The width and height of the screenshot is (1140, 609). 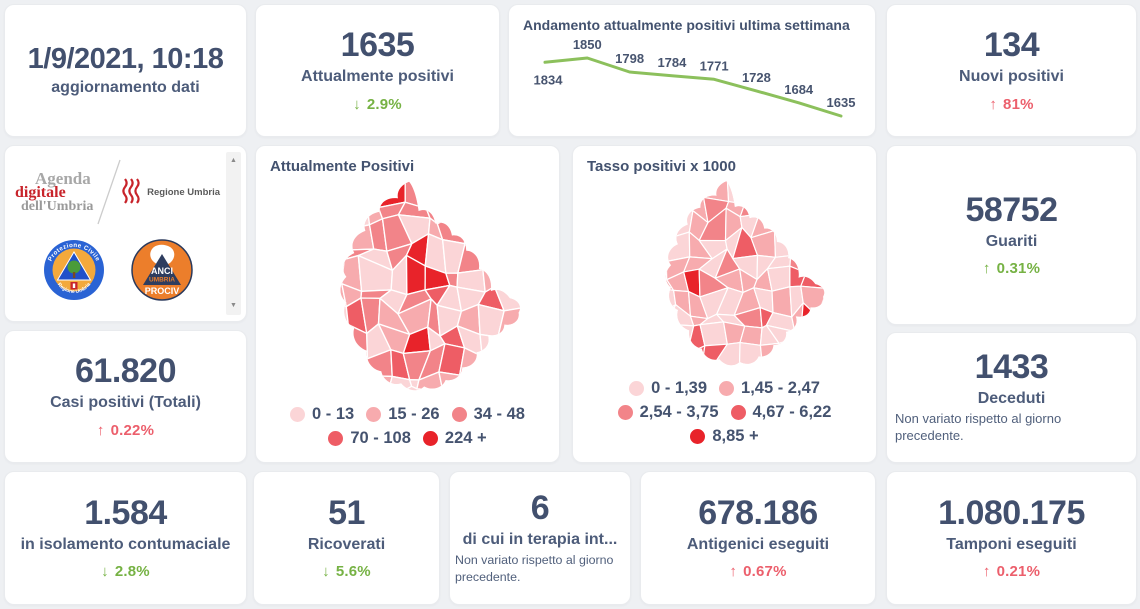 I want to click on stat-delta-value: 0.21%, so click(x=1018, y=572).